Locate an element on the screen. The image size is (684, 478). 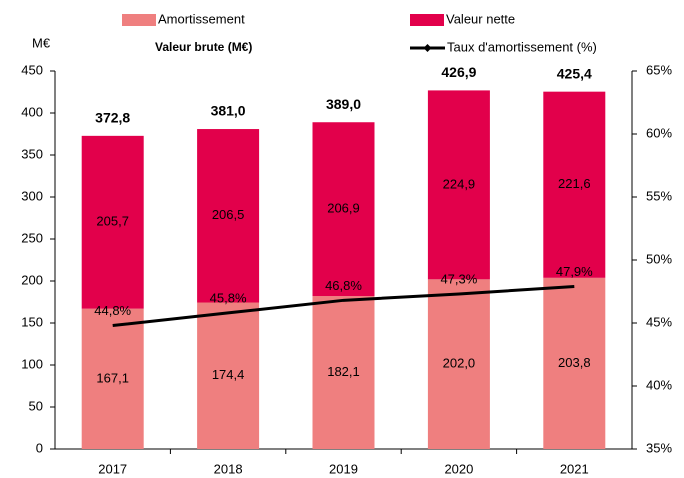
x-tick-label: 2020 is located at coordinates (458, 468).